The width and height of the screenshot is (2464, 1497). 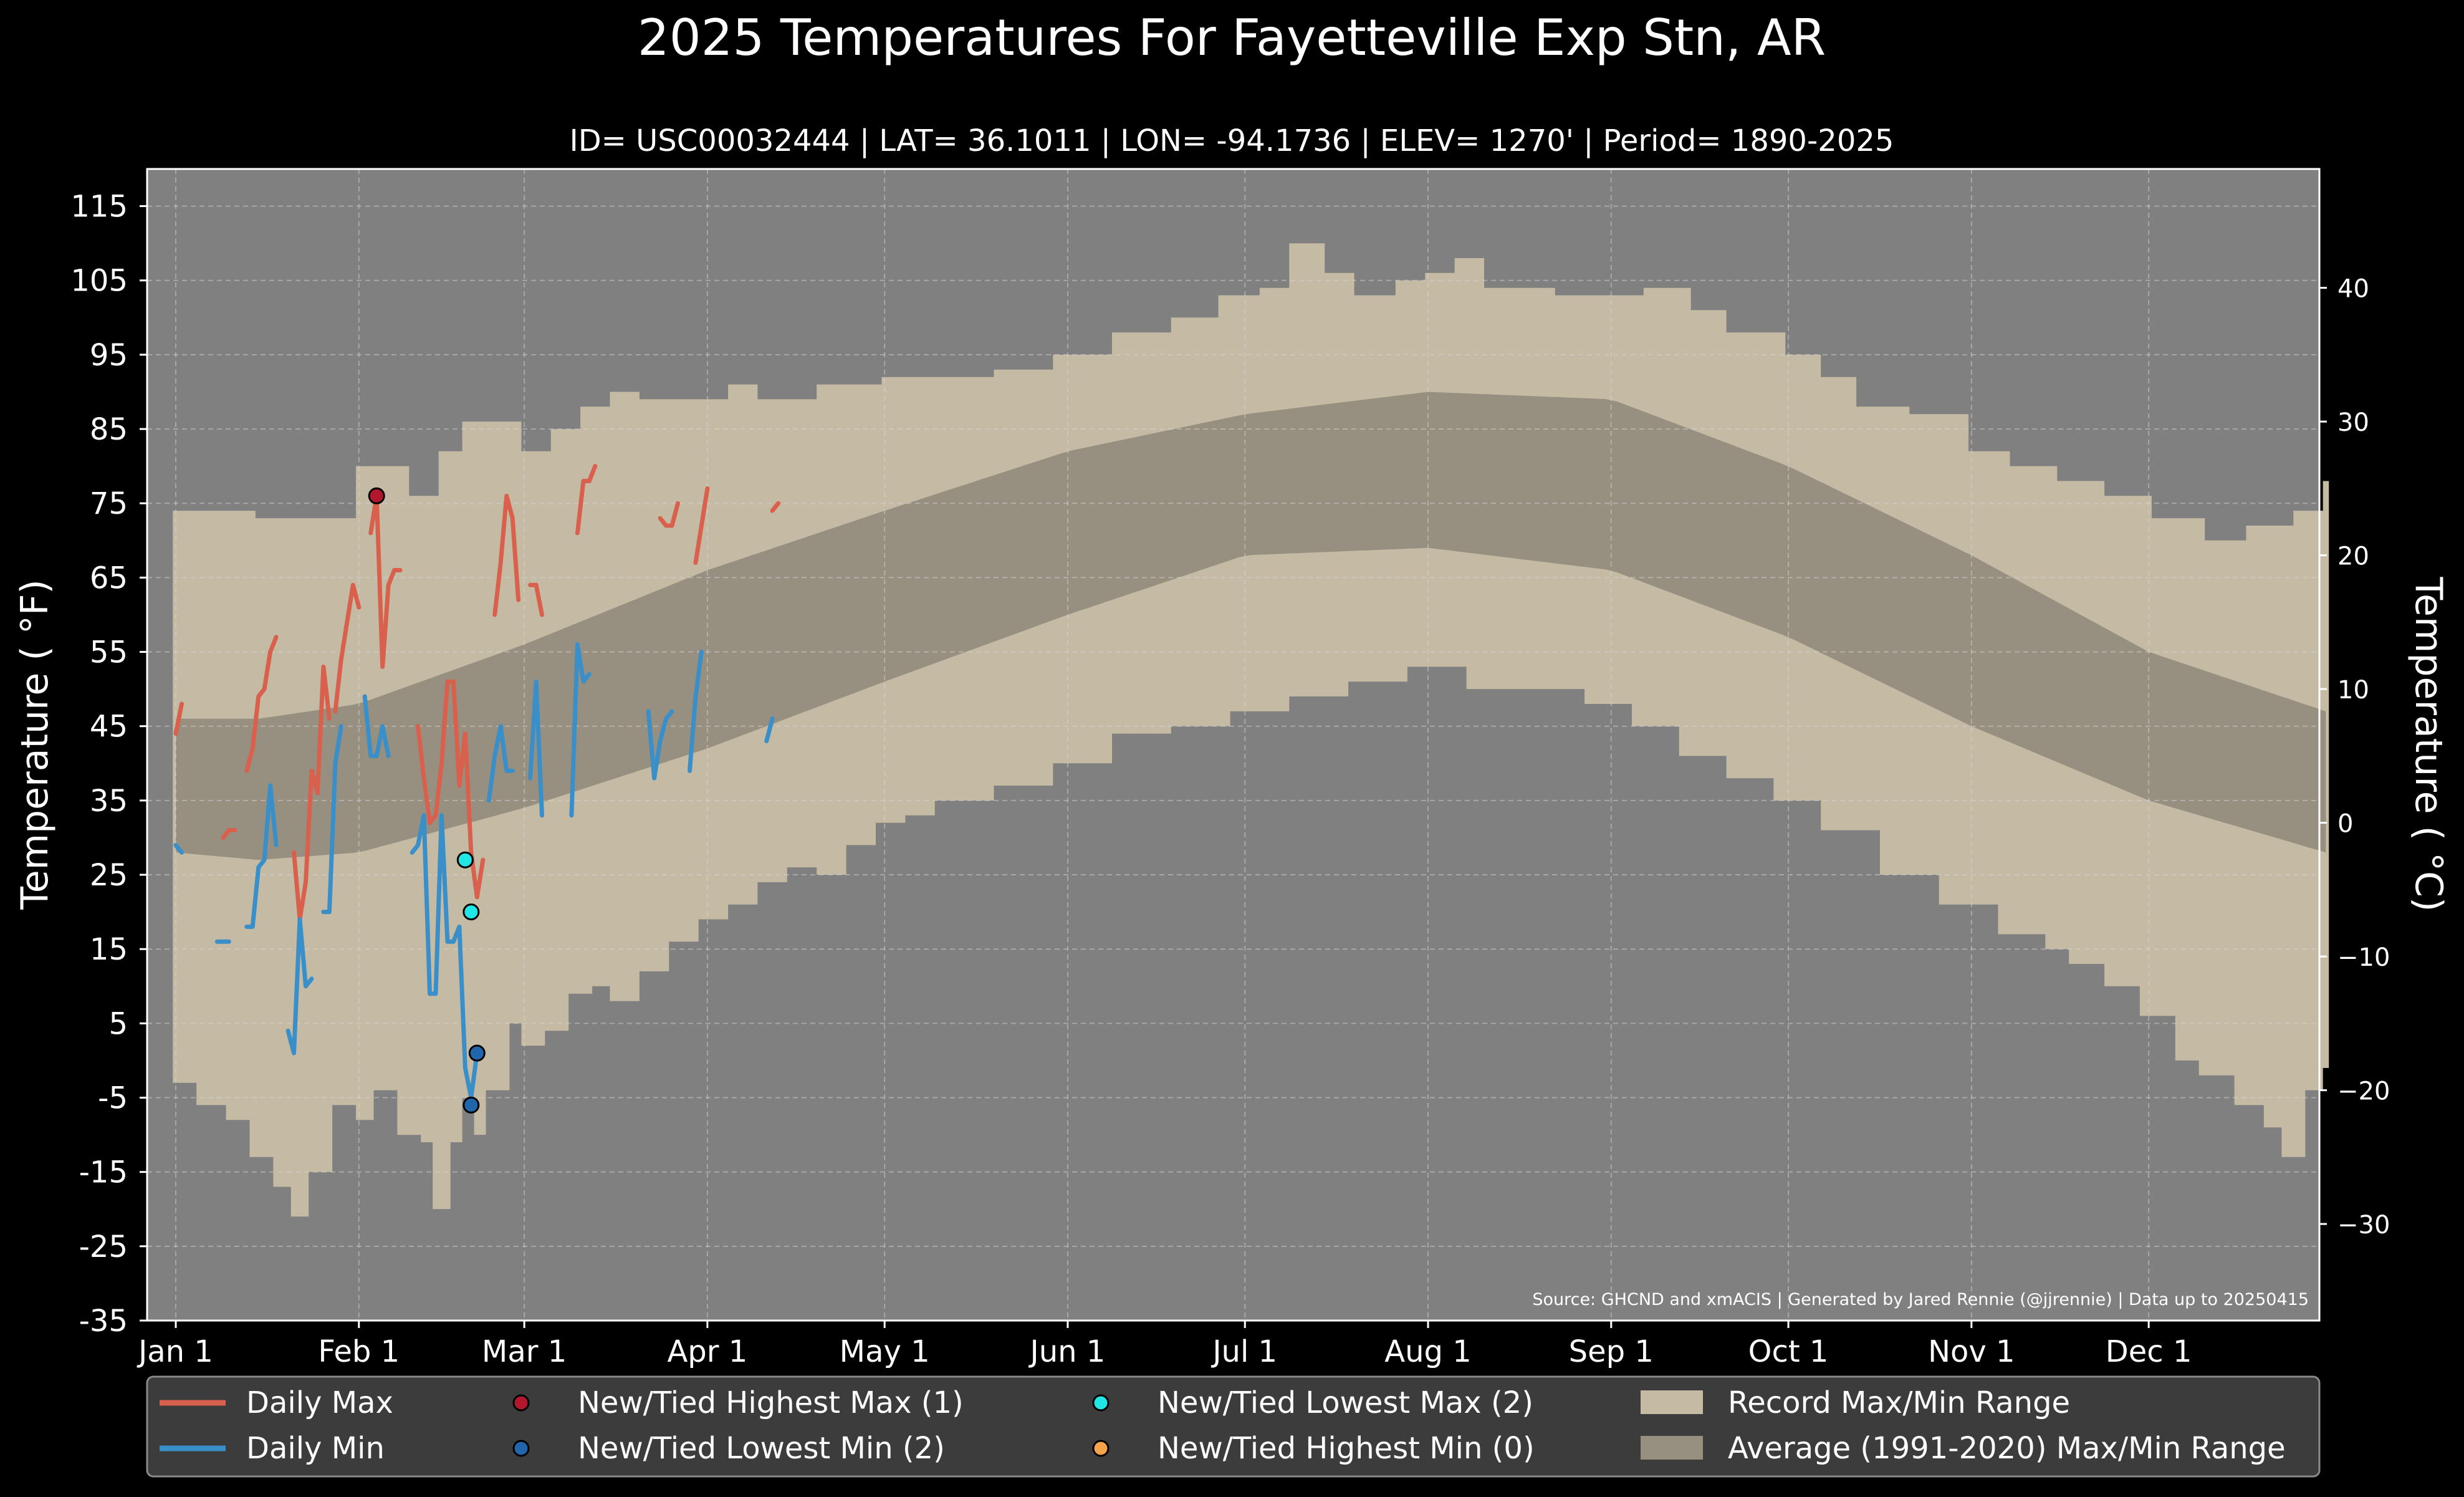 What do you see at coordinates (2353, 556) in the screenshot?
I see `y2-tick-label: 20` at bounding box center [2353, 556].